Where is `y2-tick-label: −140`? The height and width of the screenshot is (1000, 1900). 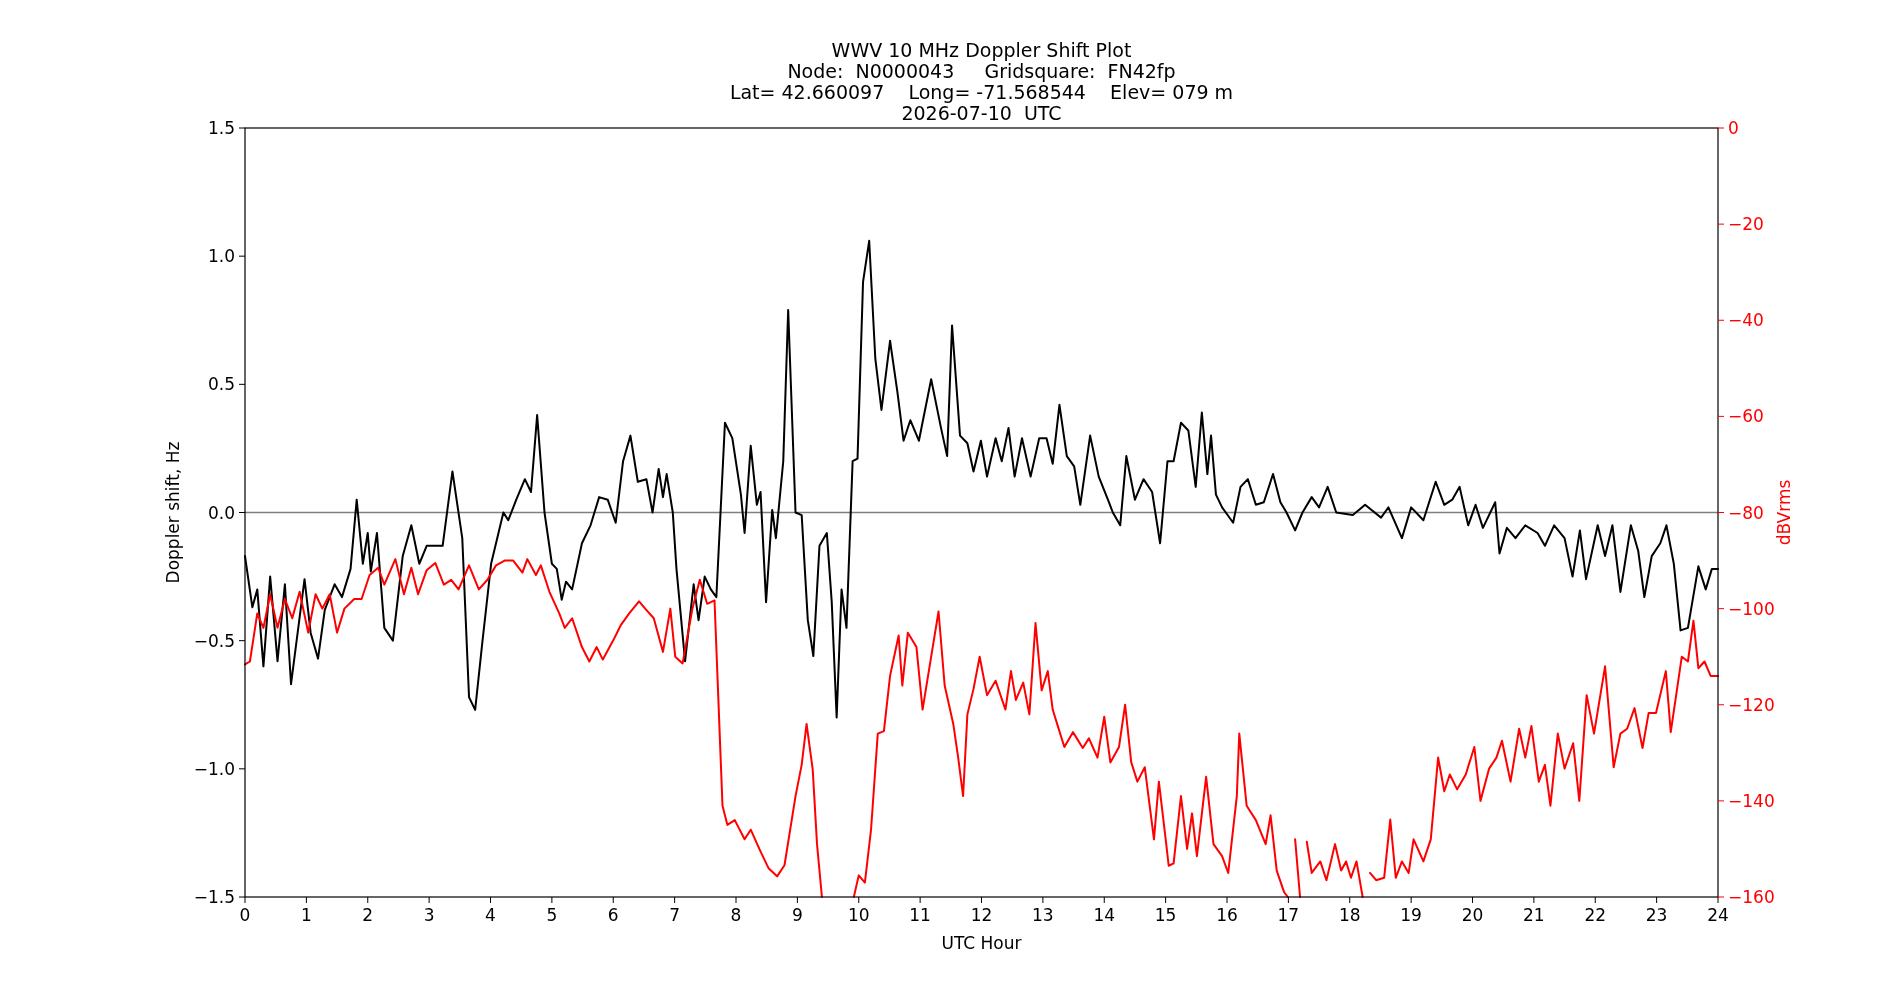 y2-tick-label: −140 is located at coordinates (1751, 800).